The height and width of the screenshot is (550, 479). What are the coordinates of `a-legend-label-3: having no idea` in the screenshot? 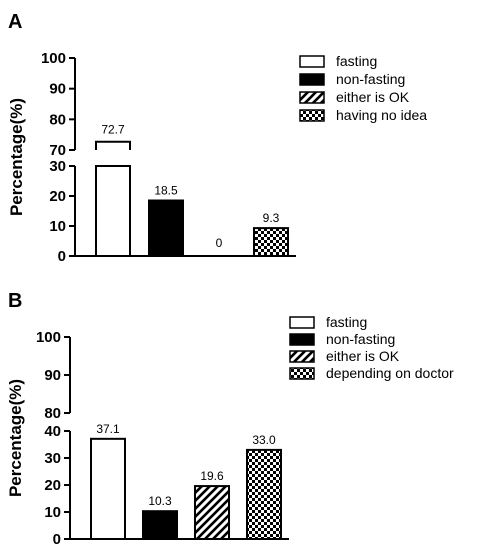 It's located at (381, 115).